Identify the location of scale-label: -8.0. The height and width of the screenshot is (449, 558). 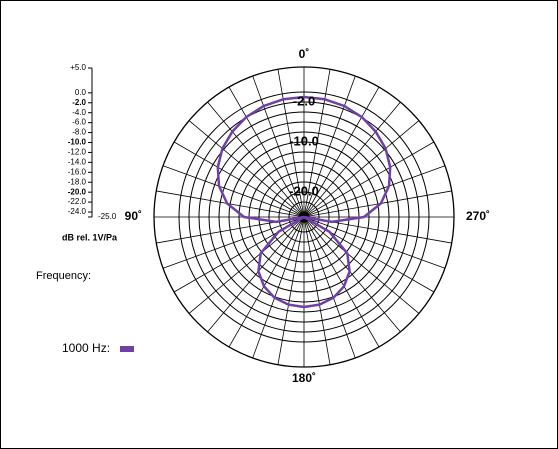
(79, 132).